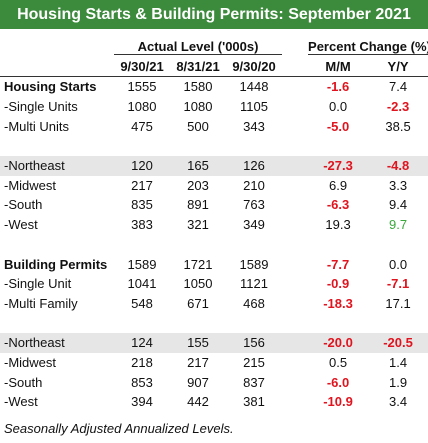 The image size is (428, 443). Describe the element at coordinates (214, 87) in the screenshot. I see `table-row: Housing Starts 1555 1580 1448 -1.6 7.4` at that location.